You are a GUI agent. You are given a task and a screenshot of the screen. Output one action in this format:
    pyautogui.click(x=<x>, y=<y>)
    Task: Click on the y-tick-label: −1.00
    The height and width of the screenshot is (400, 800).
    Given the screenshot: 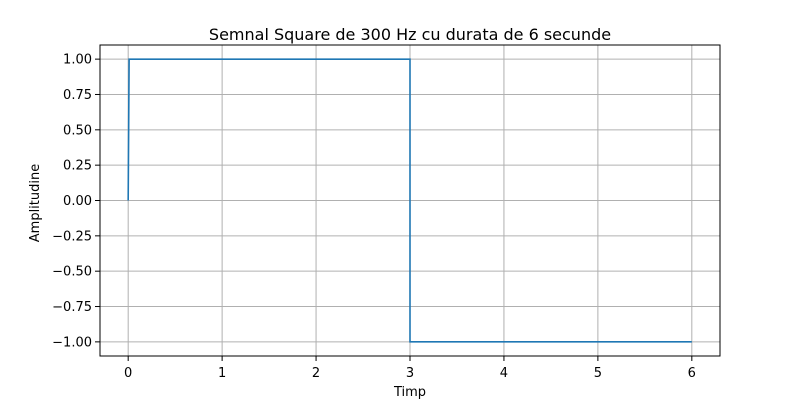 What is the action you would take?
    pyautogui.click(x=72, y=342)
    